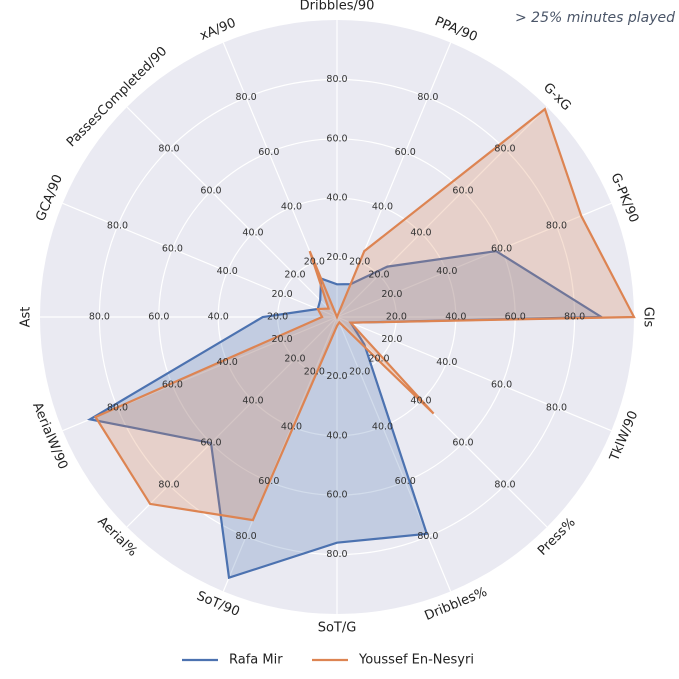  What do you see at coordinates (256, 660) in the screenshot?
I see `legend-label: Rafa Mir` at bounding box center [256, 660].